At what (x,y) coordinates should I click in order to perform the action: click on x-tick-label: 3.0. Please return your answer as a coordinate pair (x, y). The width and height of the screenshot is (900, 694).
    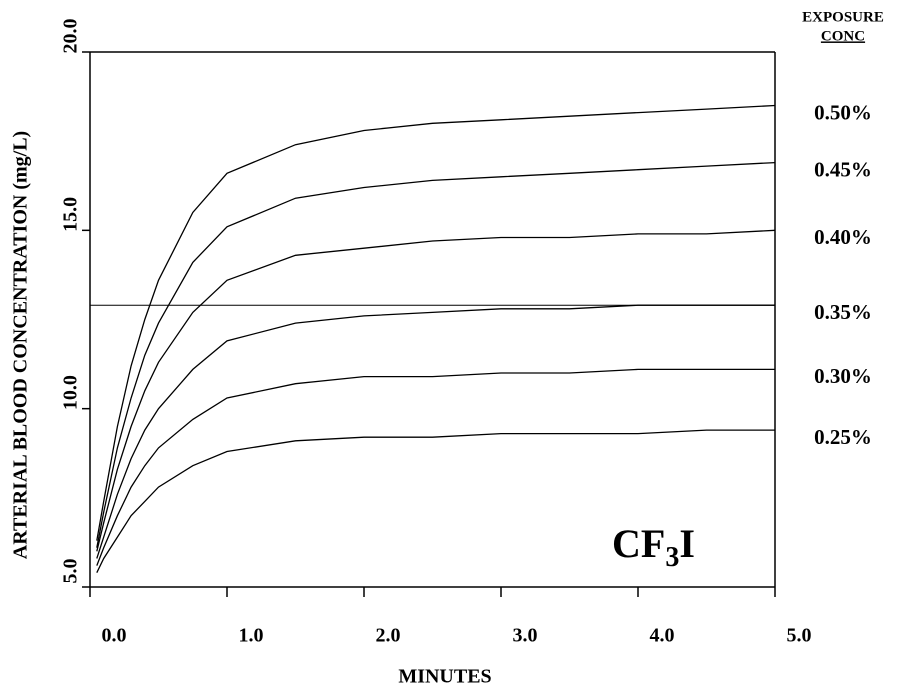
    Looking at the image, I should click on (525, 636).